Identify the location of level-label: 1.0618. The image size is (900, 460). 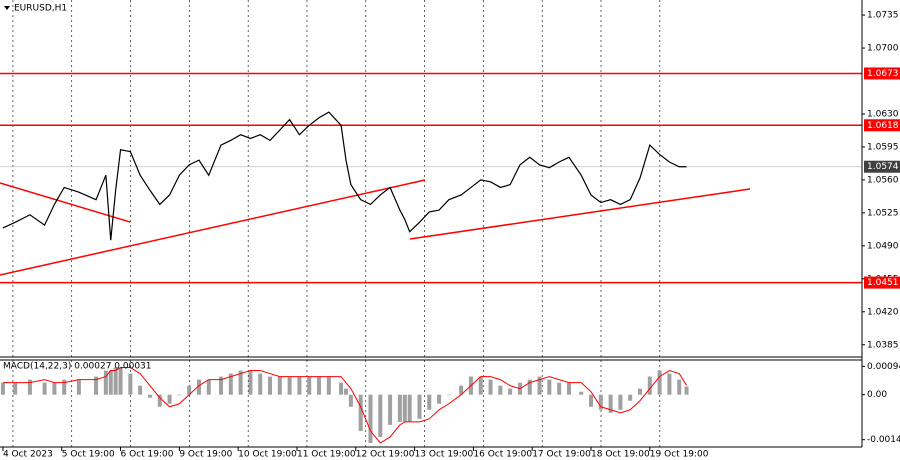
(883, 126).